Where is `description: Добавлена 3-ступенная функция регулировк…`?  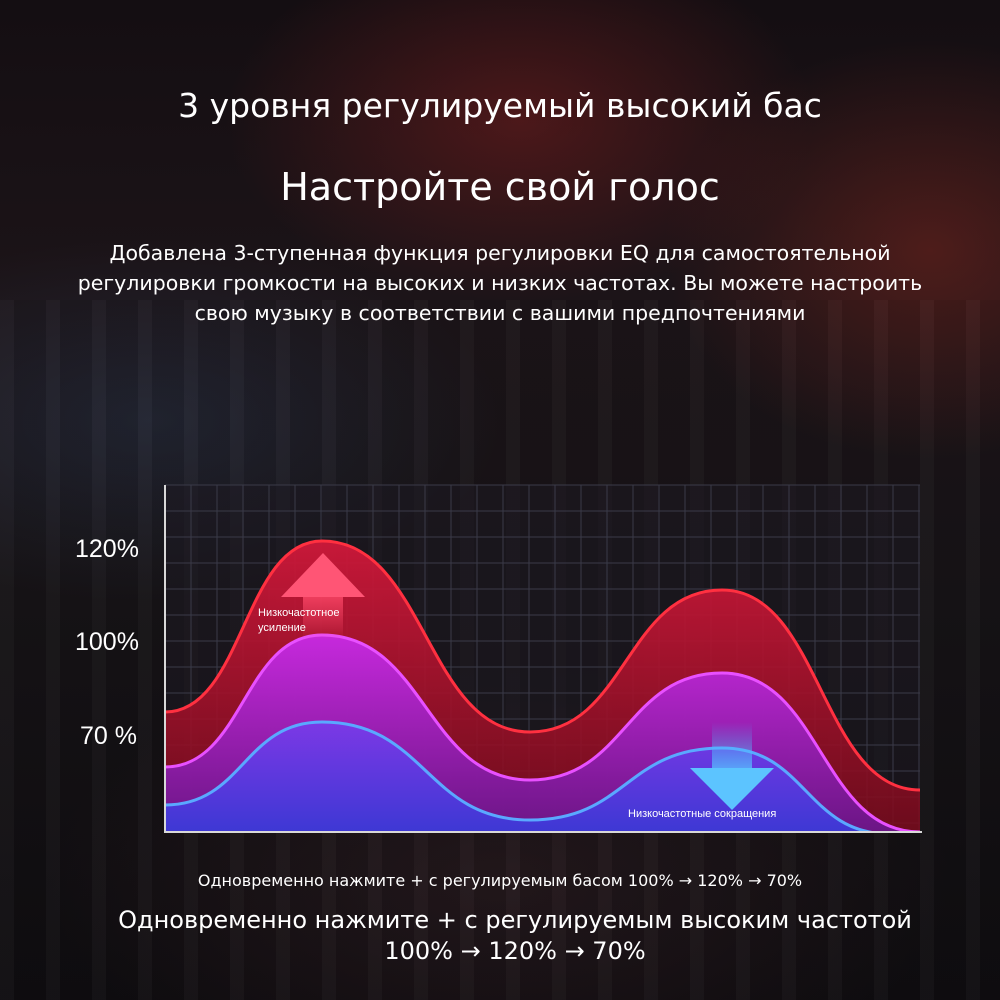
description: Добавлена 3-ступенная функция регулировк… is located at coordinates (500, 283).